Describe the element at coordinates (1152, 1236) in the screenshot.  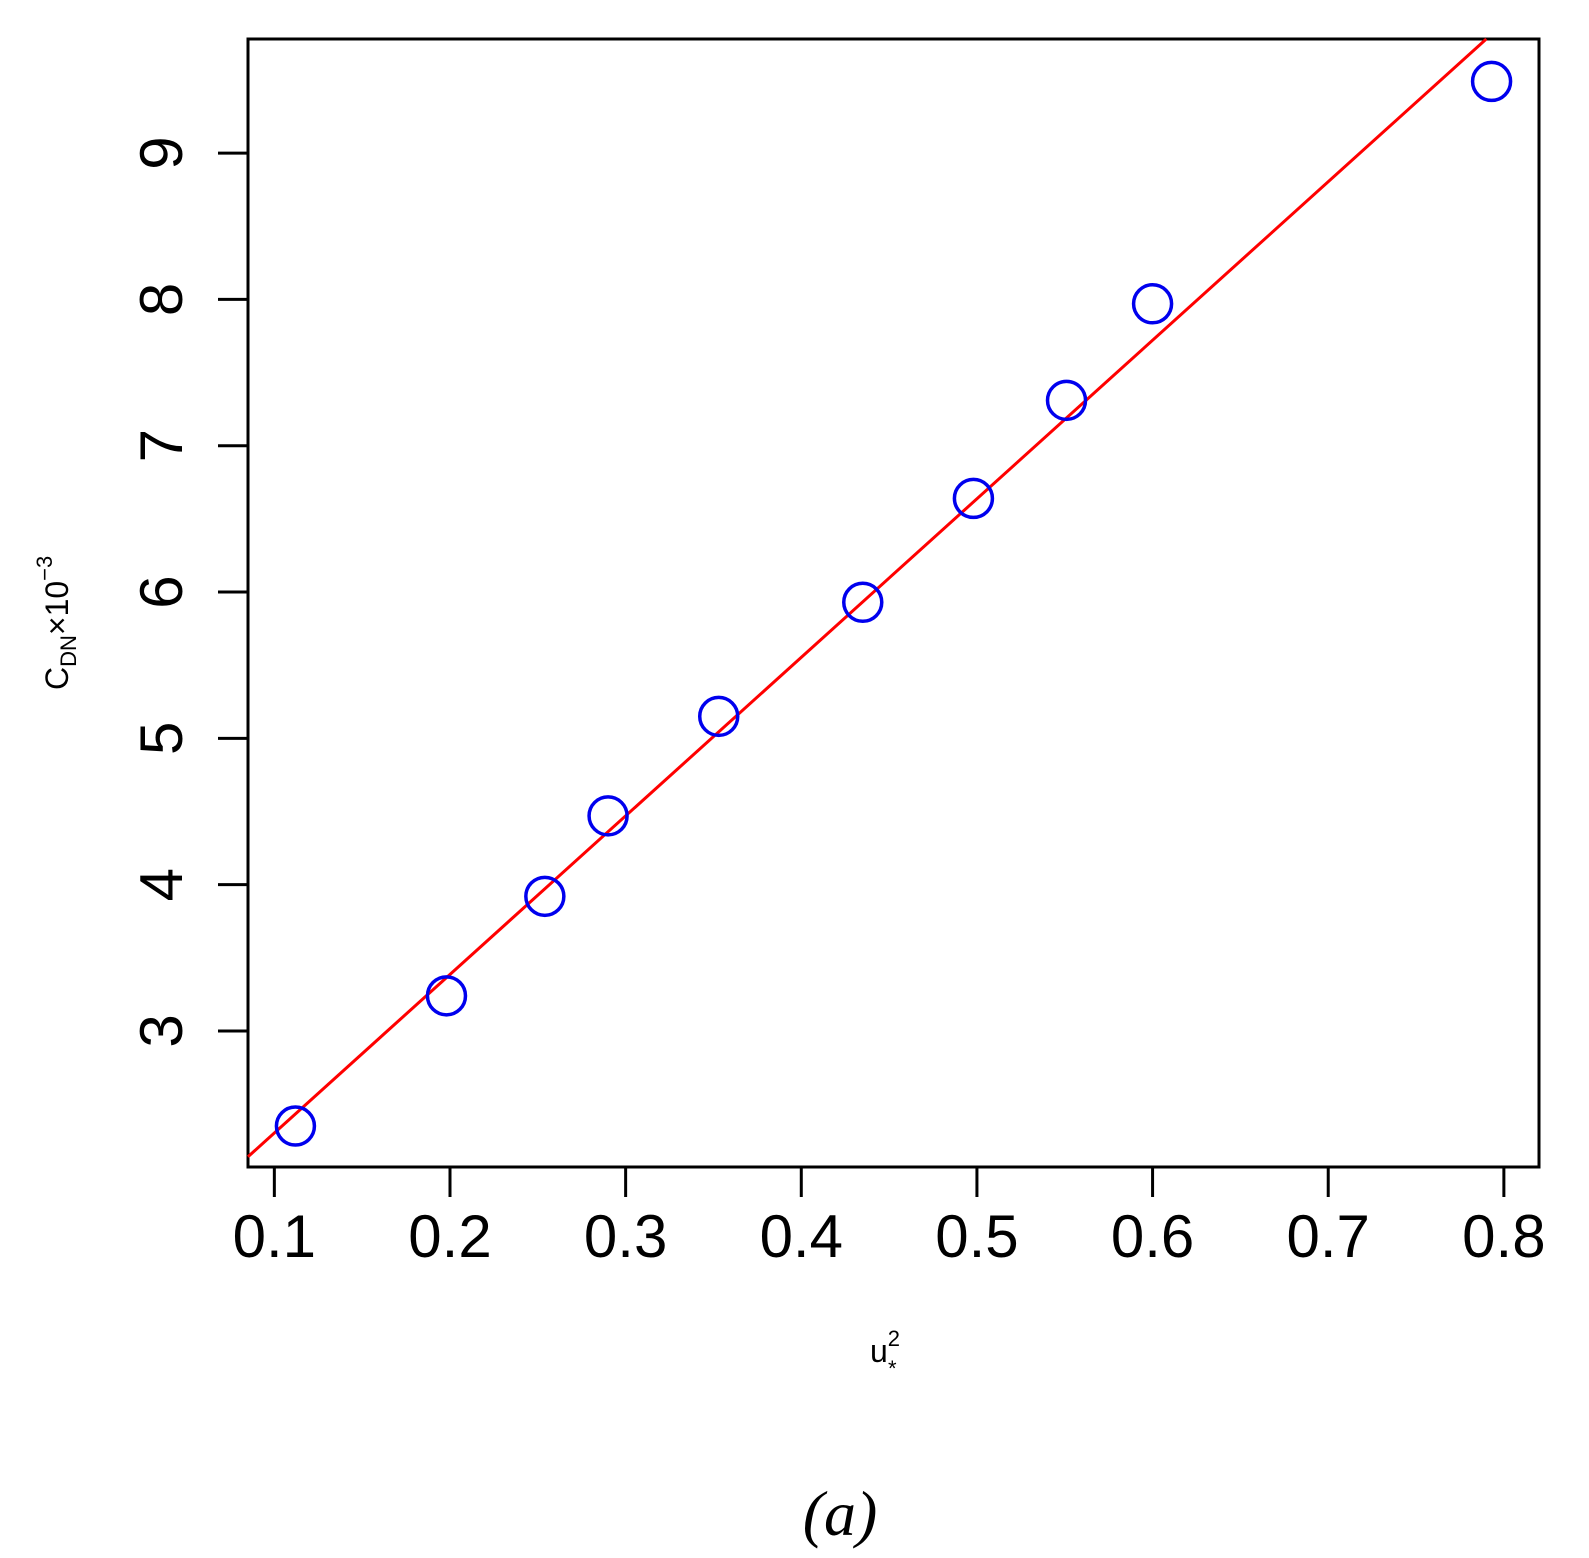
I see `x-tick-label: 0.6` at that location.